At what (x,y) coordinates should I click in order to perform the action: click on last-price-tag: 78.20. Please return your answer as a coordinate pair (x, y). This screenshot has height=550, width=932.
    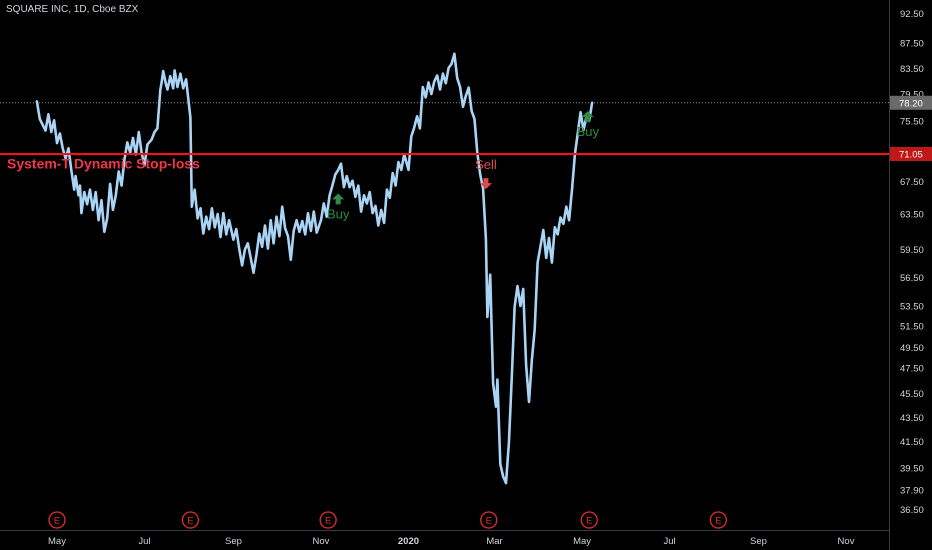
    Looking at the image, I should click on (911, 103).